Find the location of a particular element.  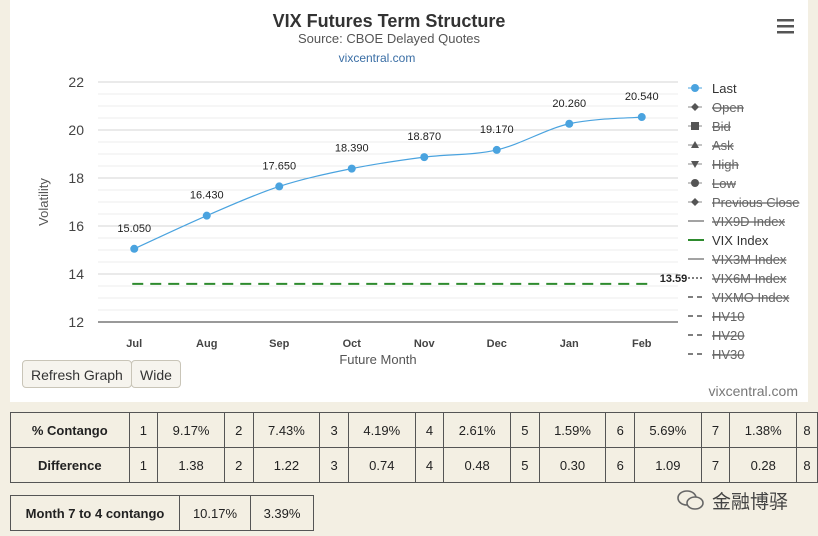

value-cell: 0.48 is located at coordinates (477, 465).